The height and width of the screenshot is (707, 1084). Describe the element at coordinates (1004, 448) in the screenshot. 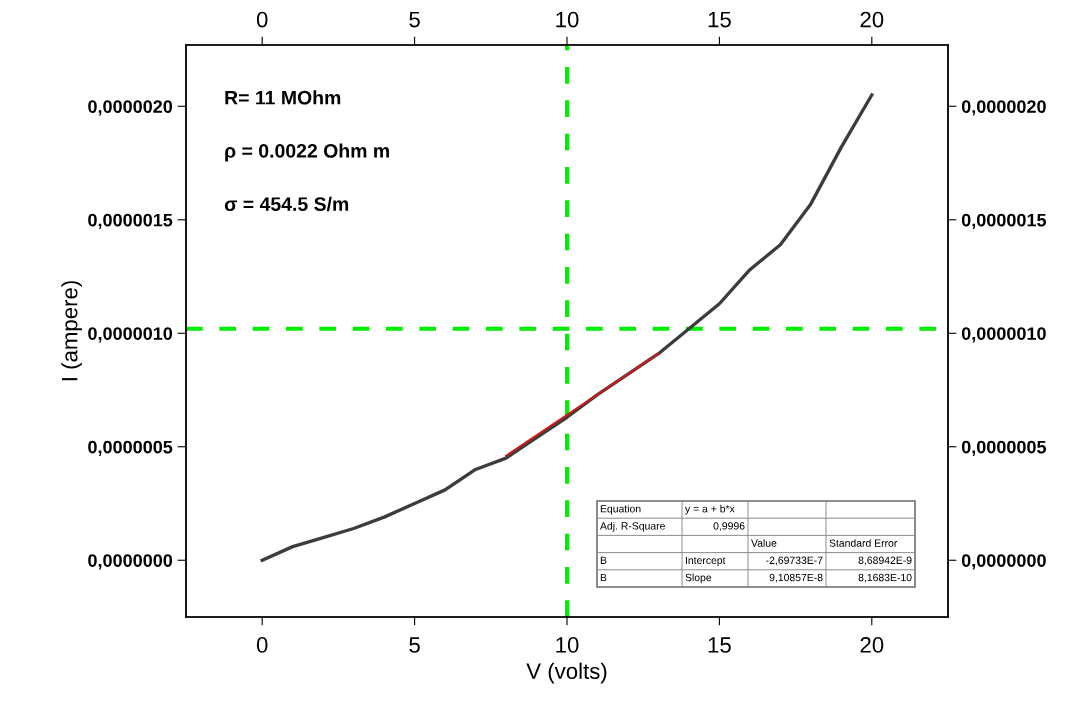

I see `y2-tick-label: 0,0000005` at that location.